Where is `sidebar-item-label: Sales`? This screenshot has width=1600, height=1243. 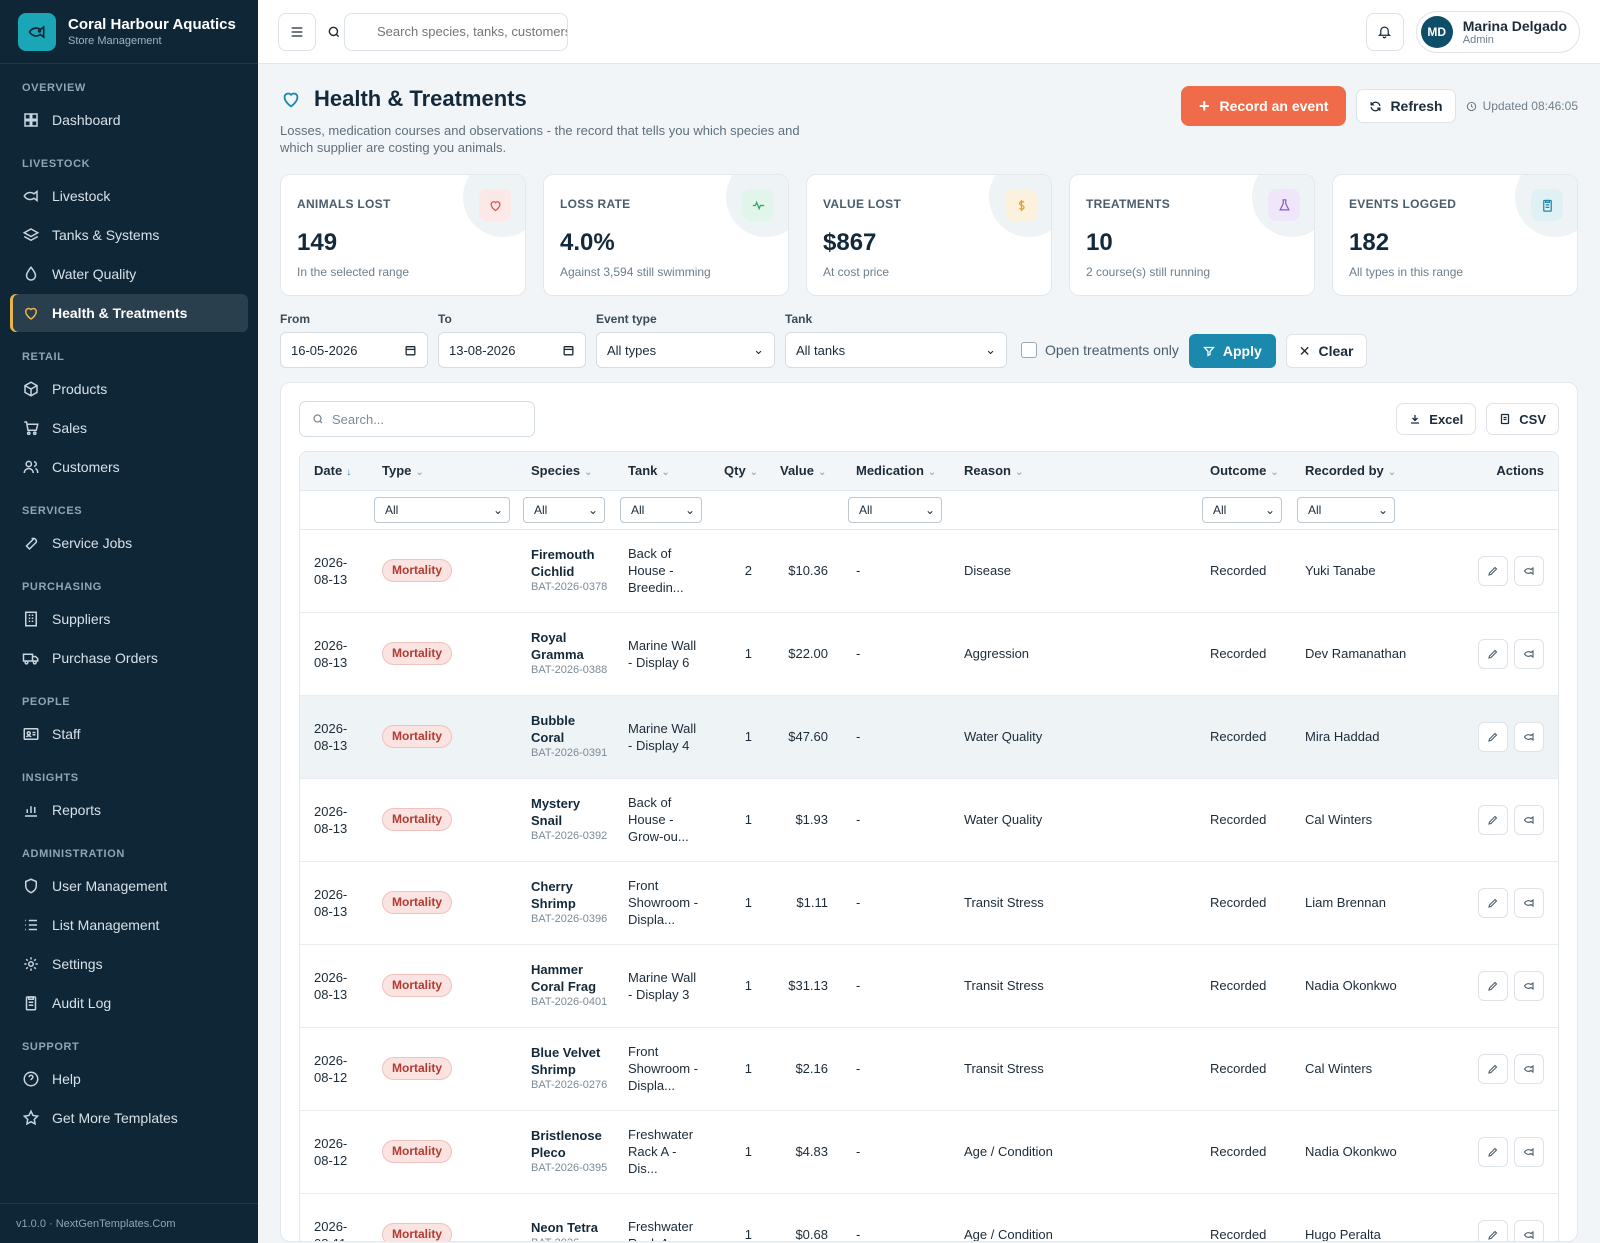 sidebar-item-label: Sales is located at coordinates (70, 428).